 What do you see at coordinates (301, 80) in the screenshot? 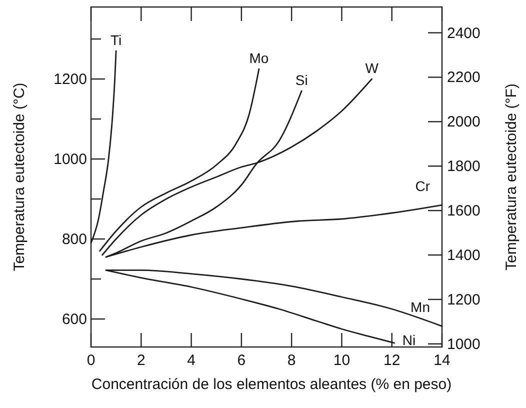
I see `series-label: Si` at bounding box center [301, 80].